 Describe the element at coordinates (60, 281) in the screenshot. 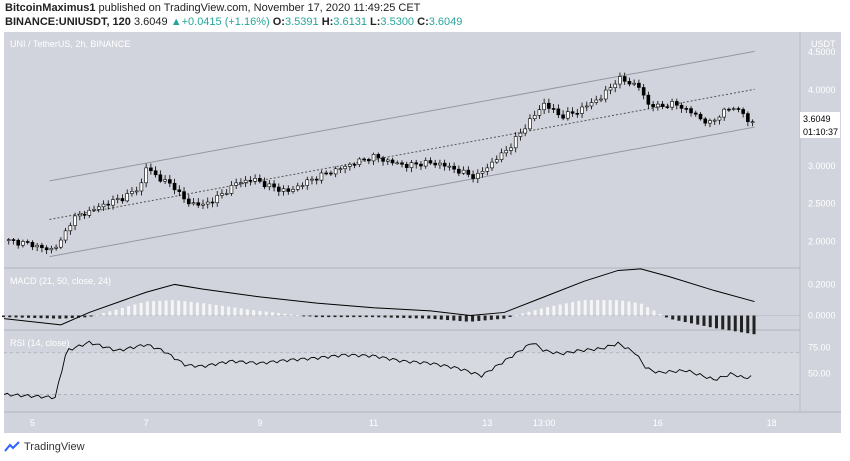

I see `macd-title: MACD (21, 50, close, 24)` at that location.